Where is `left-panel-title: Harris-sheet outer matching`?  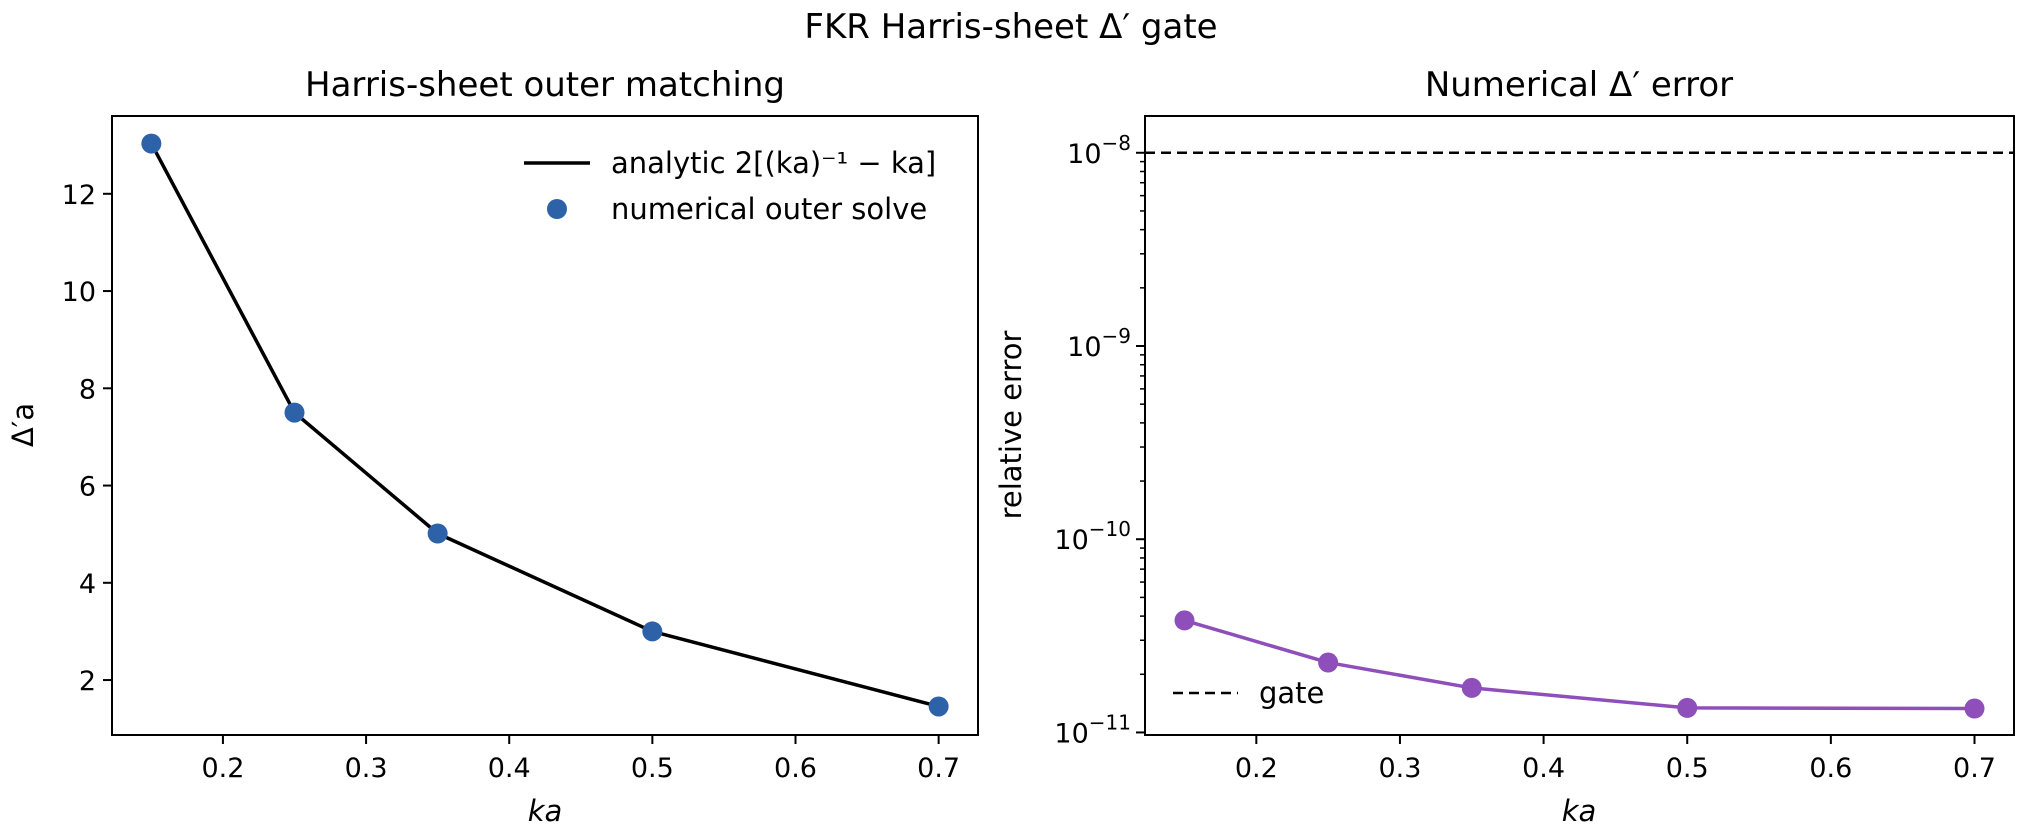
left-panel-title: Harris-sheet outer matching is located at coordinates (545, 85).